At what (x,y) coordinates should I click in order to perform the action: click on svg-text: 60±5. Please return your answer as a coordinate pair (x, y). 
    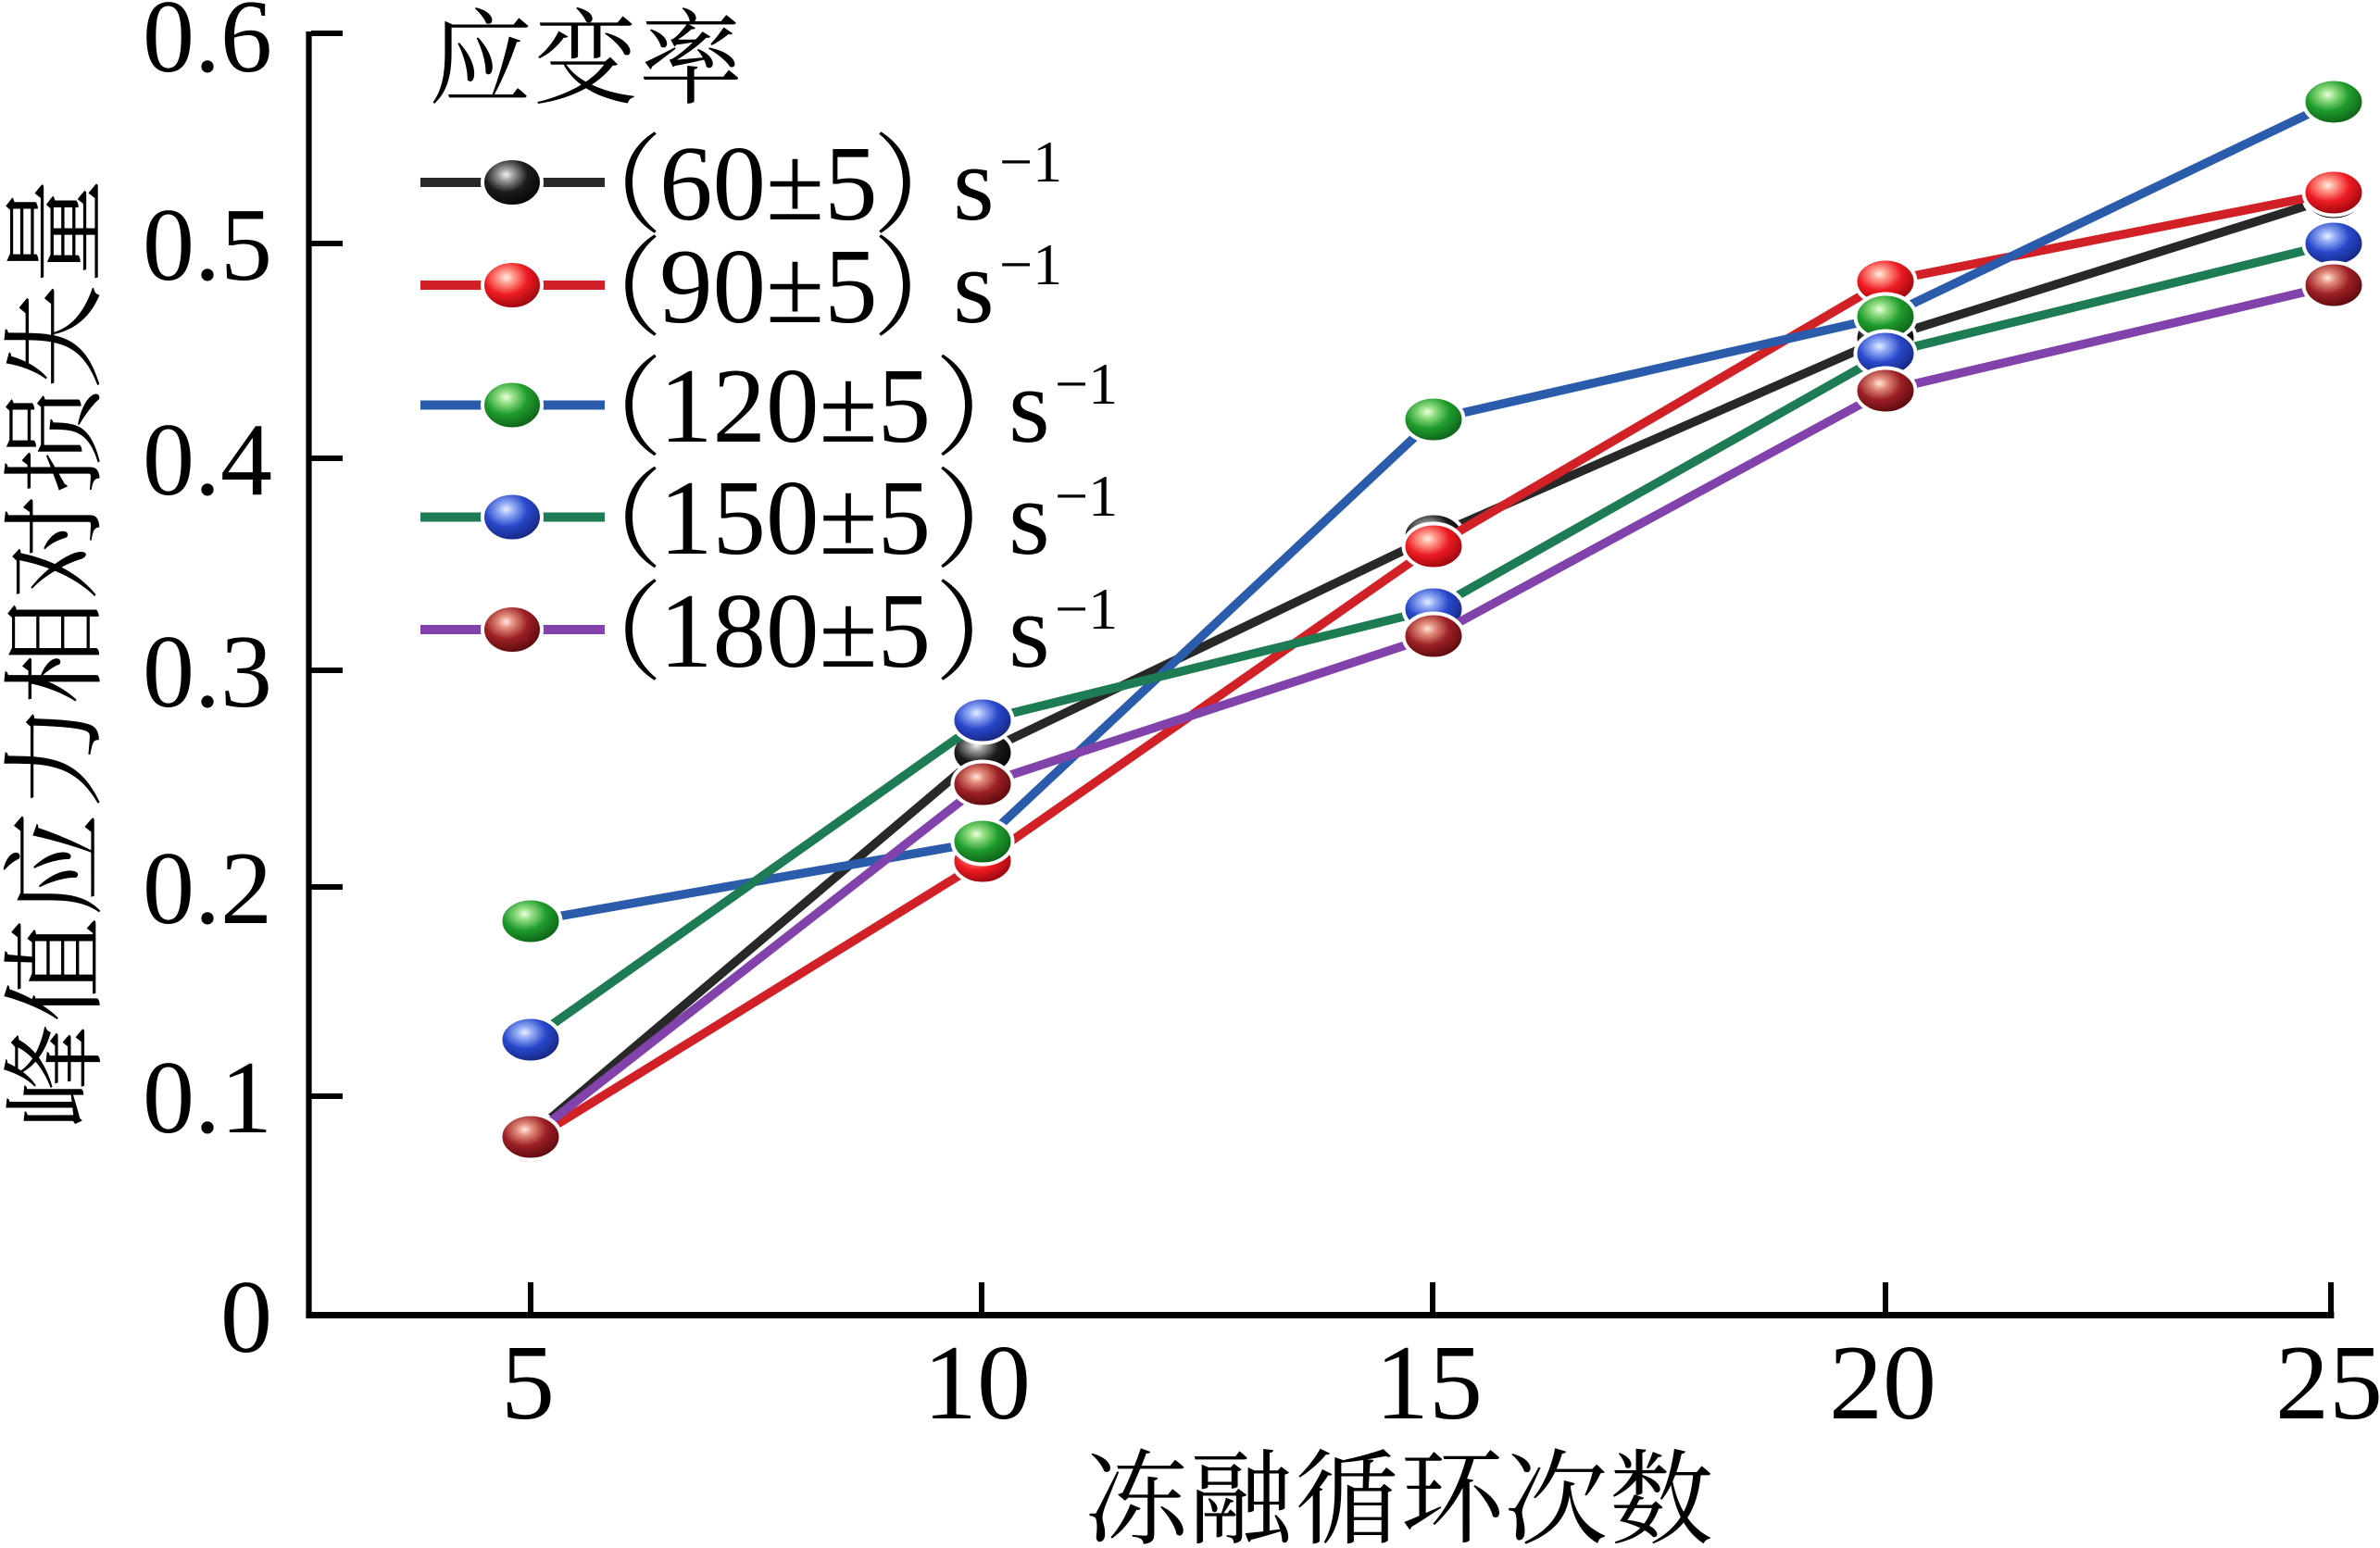
    Looking at the image, I should click on (768, 184).